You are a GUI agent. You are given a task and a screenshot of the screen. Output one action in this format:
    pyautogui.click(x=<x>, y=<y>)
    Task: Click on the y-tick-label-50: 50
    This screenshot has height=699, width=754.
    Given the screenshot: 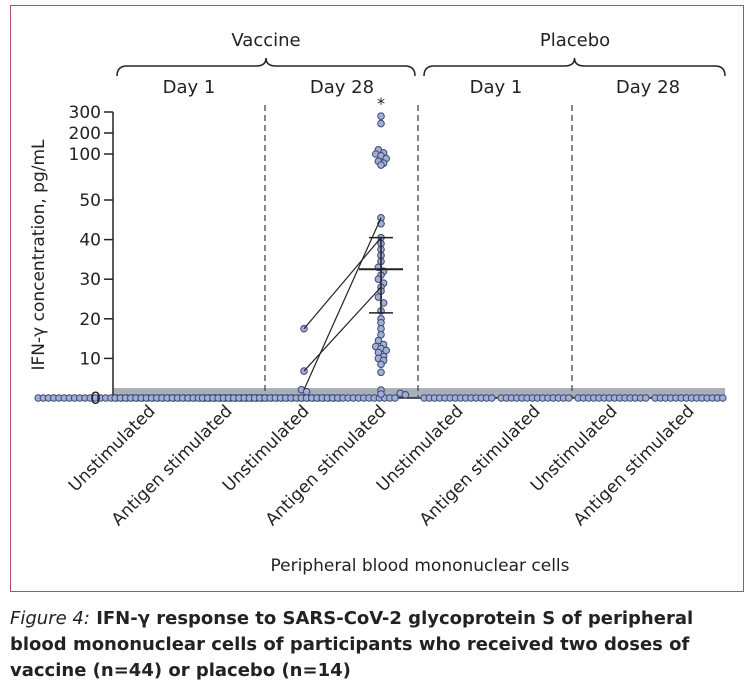 What is the action you would take?
    pyautogui.click(x=90, y=201)
    